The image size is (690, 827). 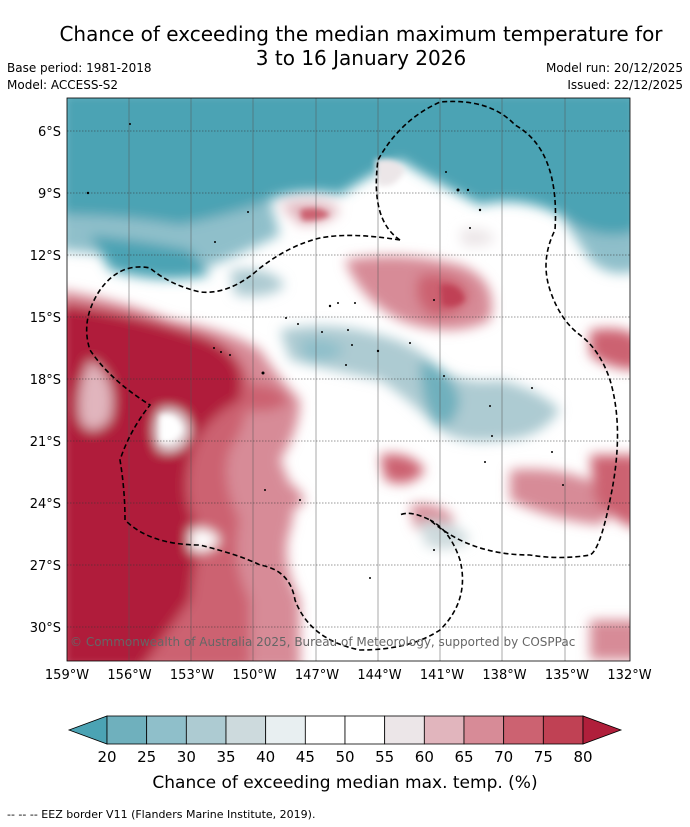 What do you see at coordinates (45, 256) in the screenshot?
I see `lat-label: 12°S` at bounding box center [45, 256].